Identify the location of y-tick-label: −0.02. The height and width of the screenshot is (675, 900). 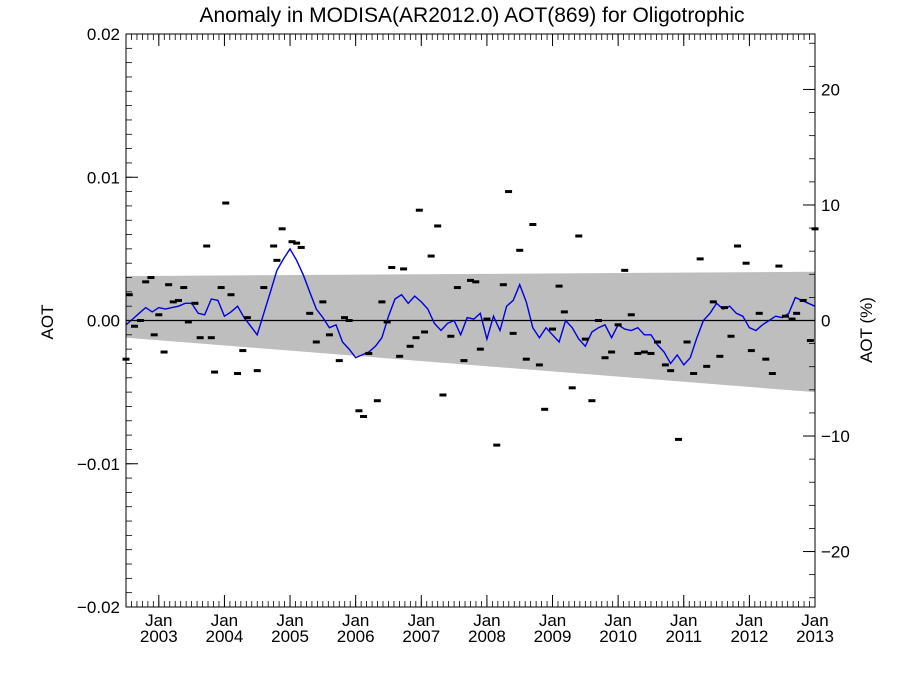
(98, 607).